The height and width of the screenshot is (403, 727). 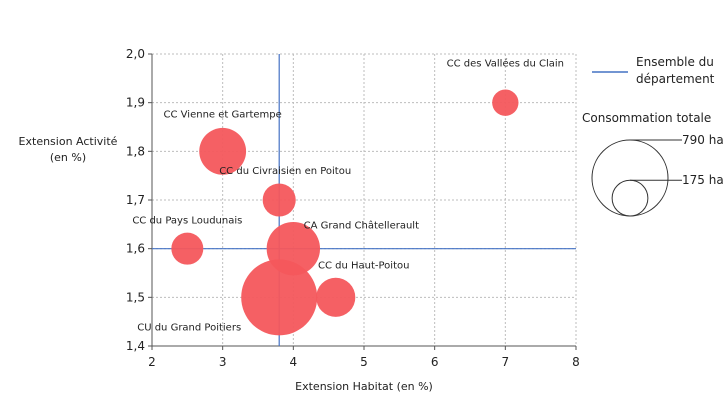 What do you see at coordinates (703, 180) in the screenshot?
I see `legend-size-label: 175 ha` at bounding box center [703, 180].